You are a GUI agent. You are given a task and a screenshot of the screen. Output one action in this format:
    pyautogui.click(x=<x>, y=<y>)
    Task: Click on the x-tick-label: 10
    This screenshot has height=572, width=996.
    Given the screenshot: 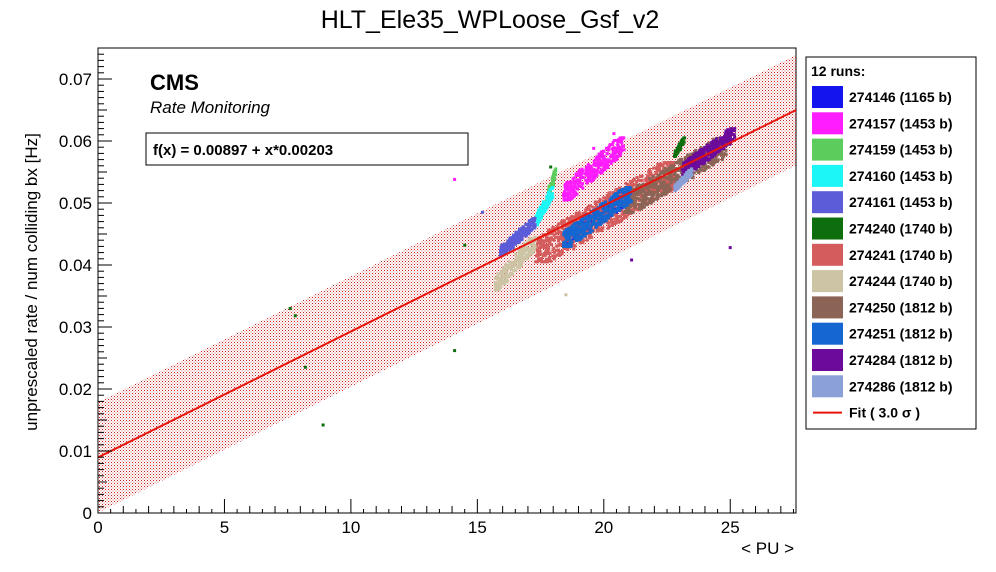 What is the action you would take?
    pyautogui.click(x=350, y=527)
    